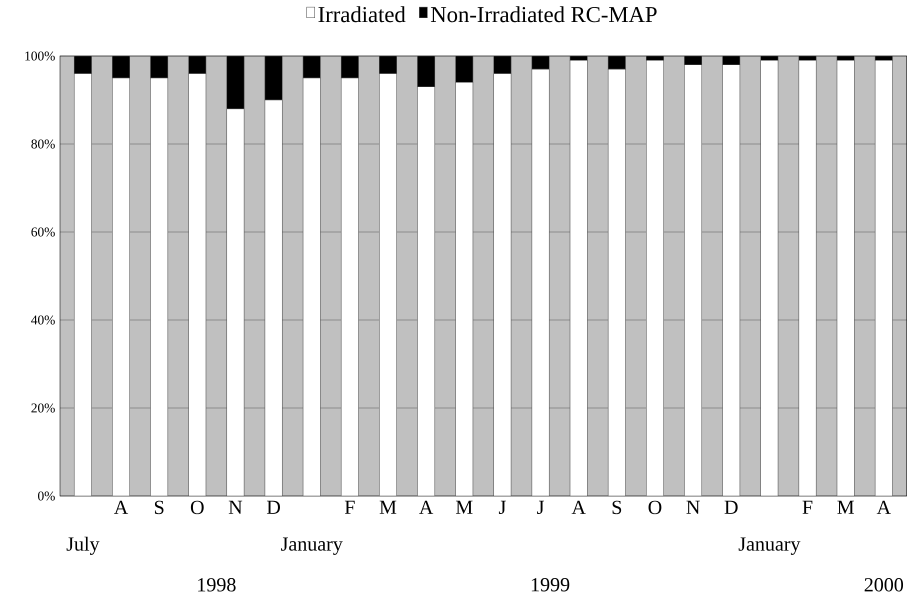  I want to click on text: 2000, so click(884, 585).